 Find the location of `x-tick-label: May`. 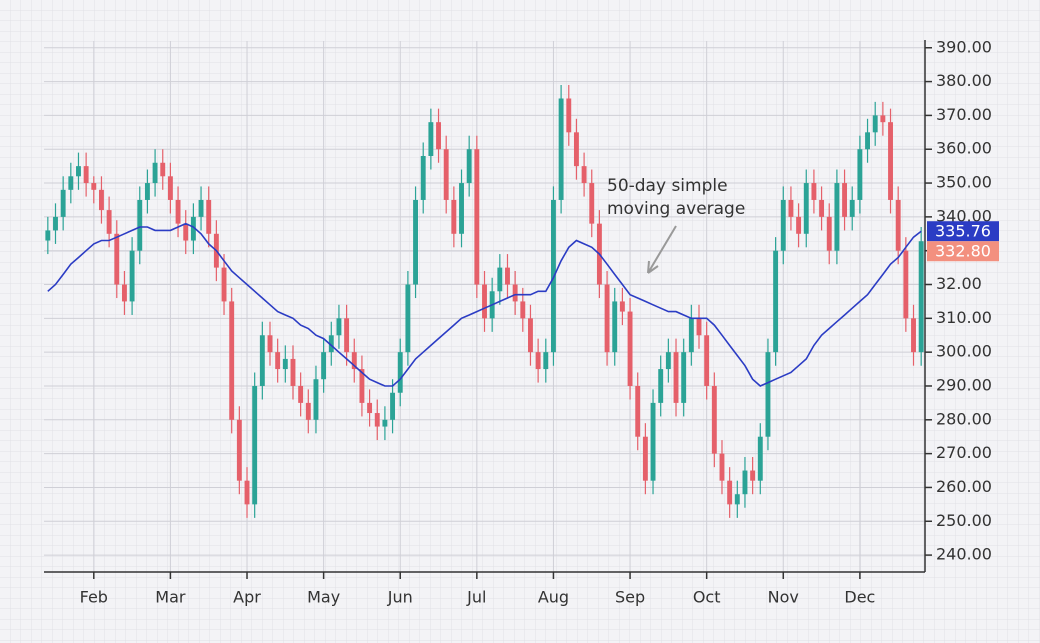

x-tick-label: May is located at coordinates (323, 597).